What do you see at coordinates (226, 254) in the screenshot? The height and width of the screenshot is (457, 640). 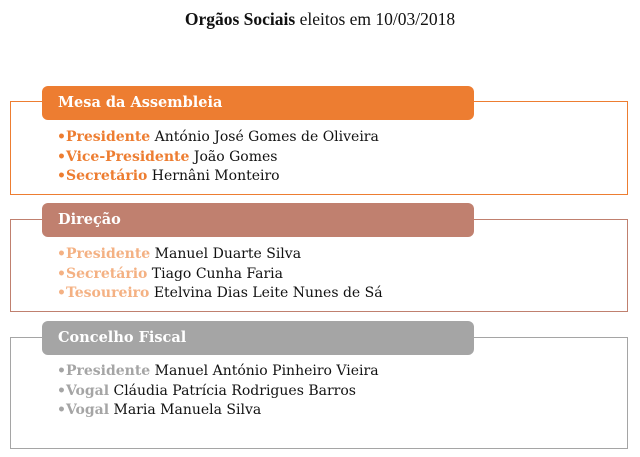 I see `member-name: Manuel Duarte Silva` at bounding box center [226, 254].